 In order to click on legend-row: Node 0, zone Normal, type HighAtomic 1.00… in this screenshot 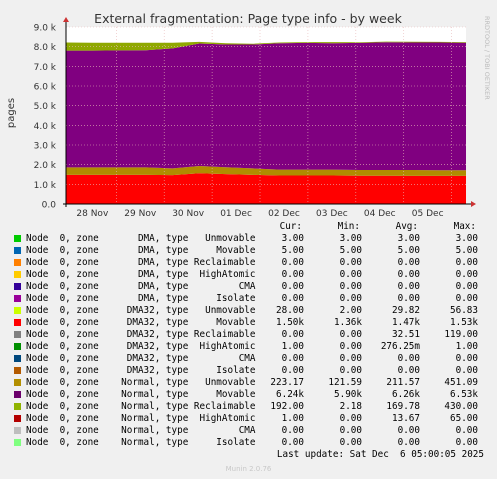, I will do `click(251, 419)`.